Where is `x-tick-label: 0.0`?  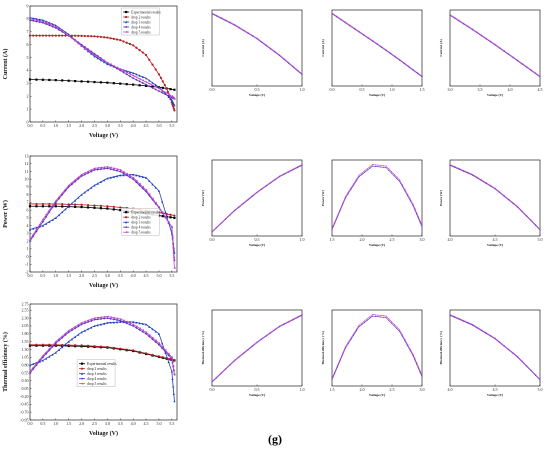
x-tick-label: 0.0 is located at coordinates (212, 389).